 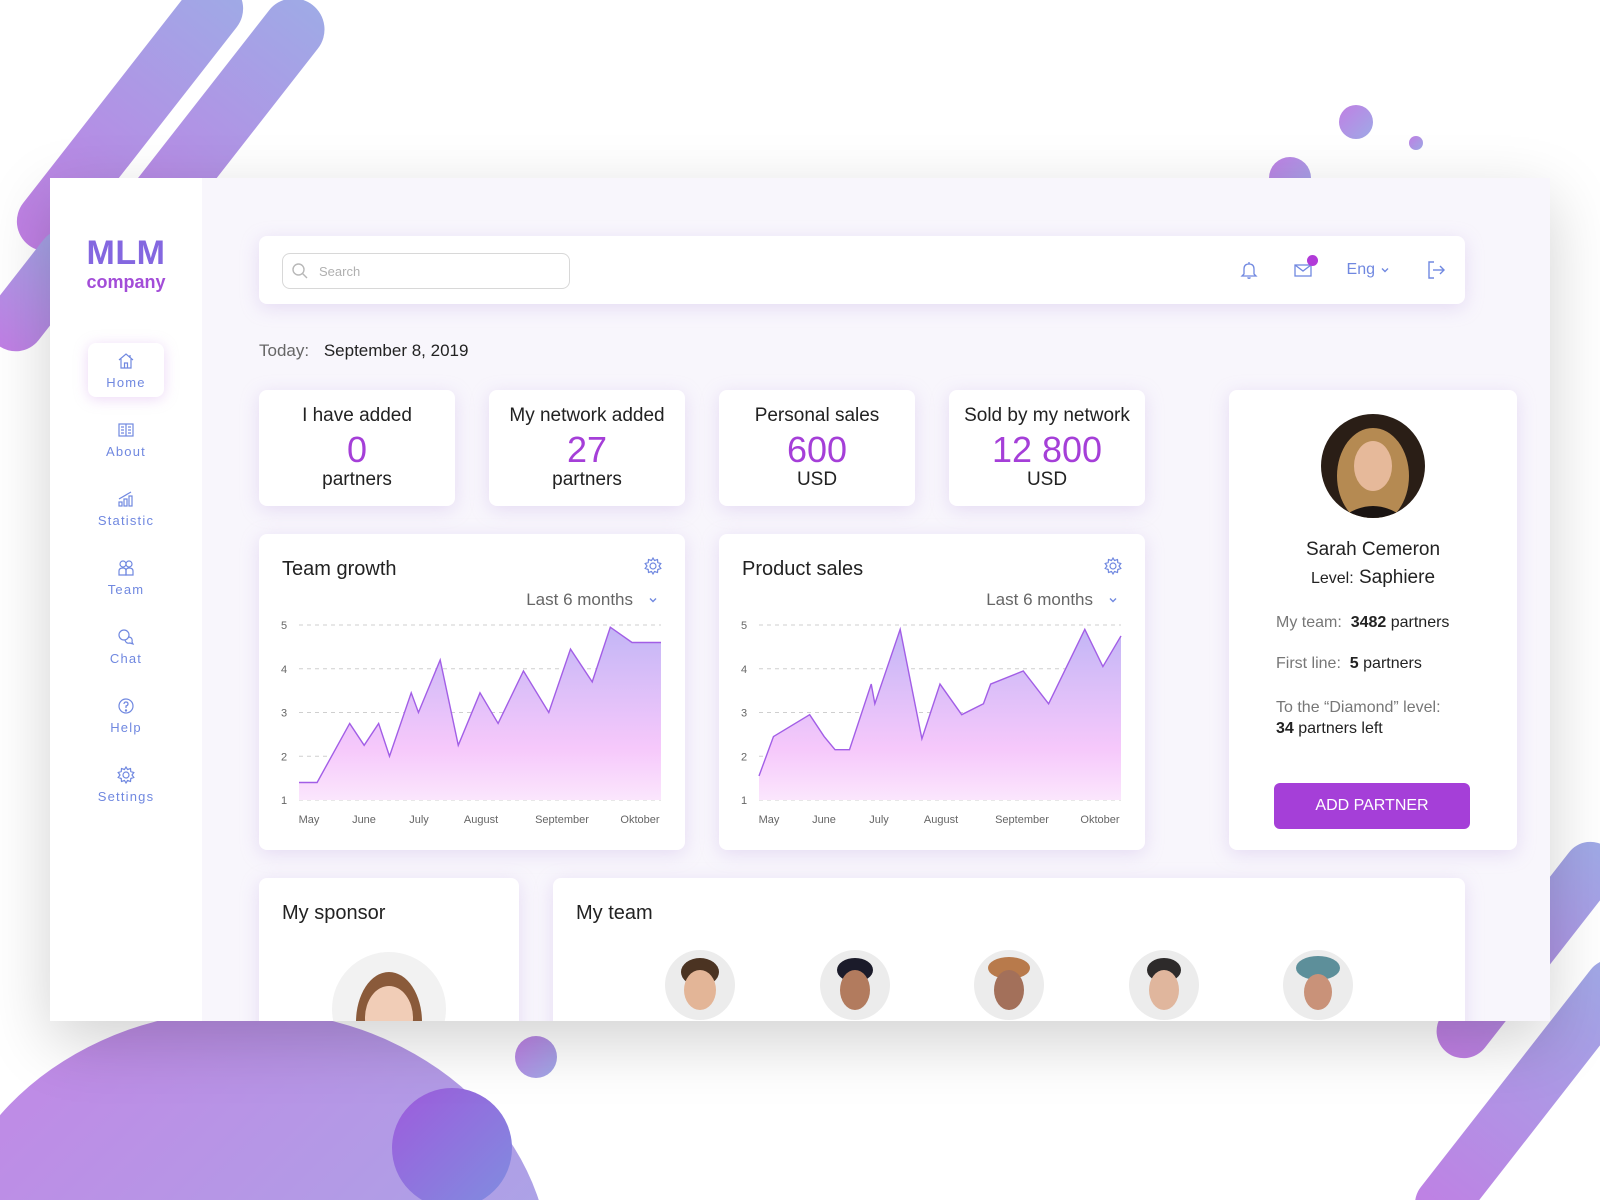 I want to click on sidebar-item-label: Help, so click(x=126, y=727).